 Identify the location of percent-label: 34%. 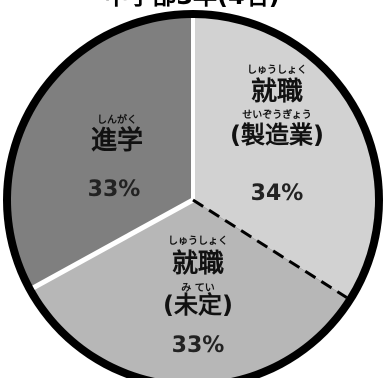
(277, 193).